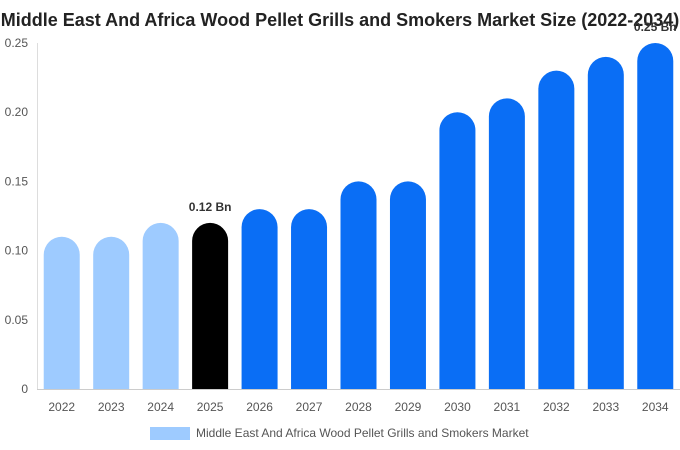 The height and width of the screenshot is (450, 680). I want to click on bar-2030, so click(457, 250).